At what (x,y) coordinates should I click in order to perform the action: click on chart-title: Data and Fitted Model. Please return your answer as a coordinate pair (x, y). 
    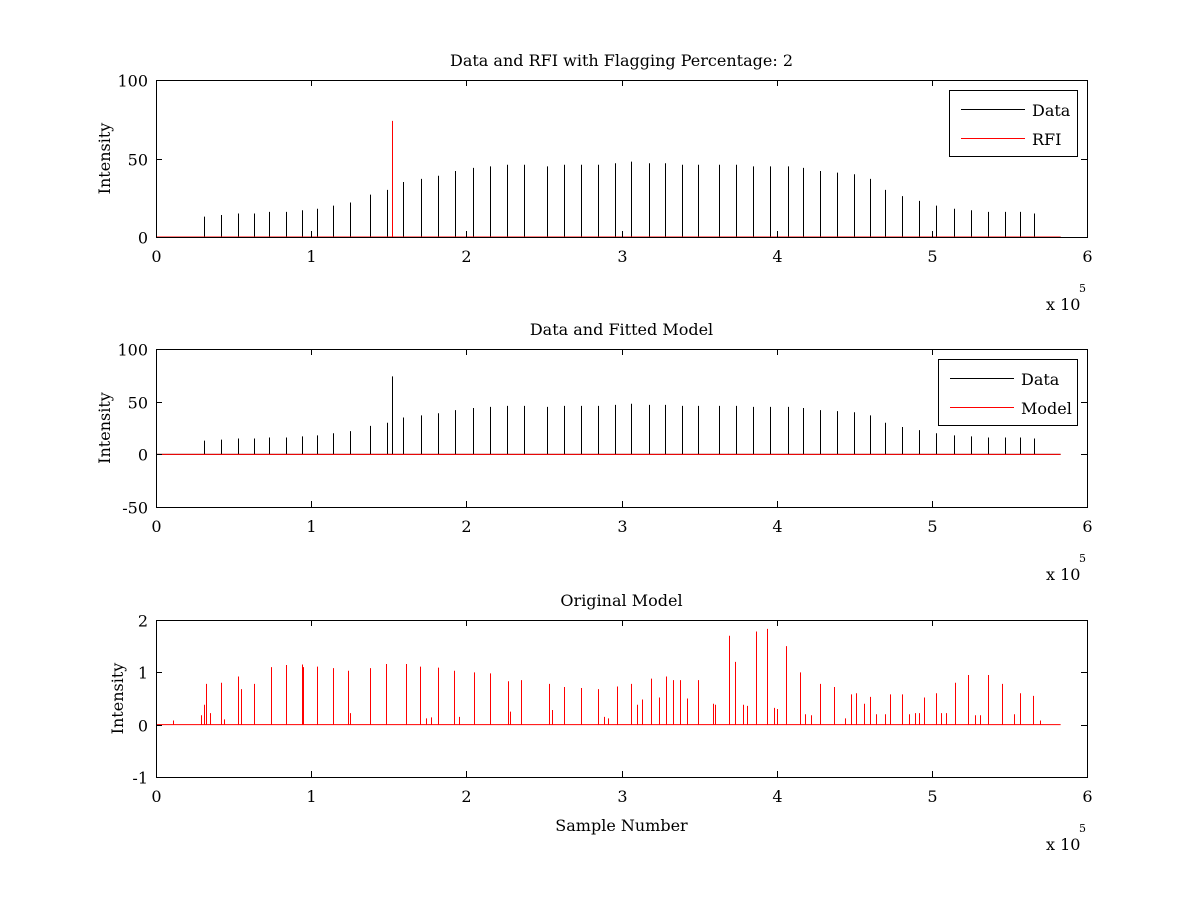
    Looking at the image, I should click on (621, 329).